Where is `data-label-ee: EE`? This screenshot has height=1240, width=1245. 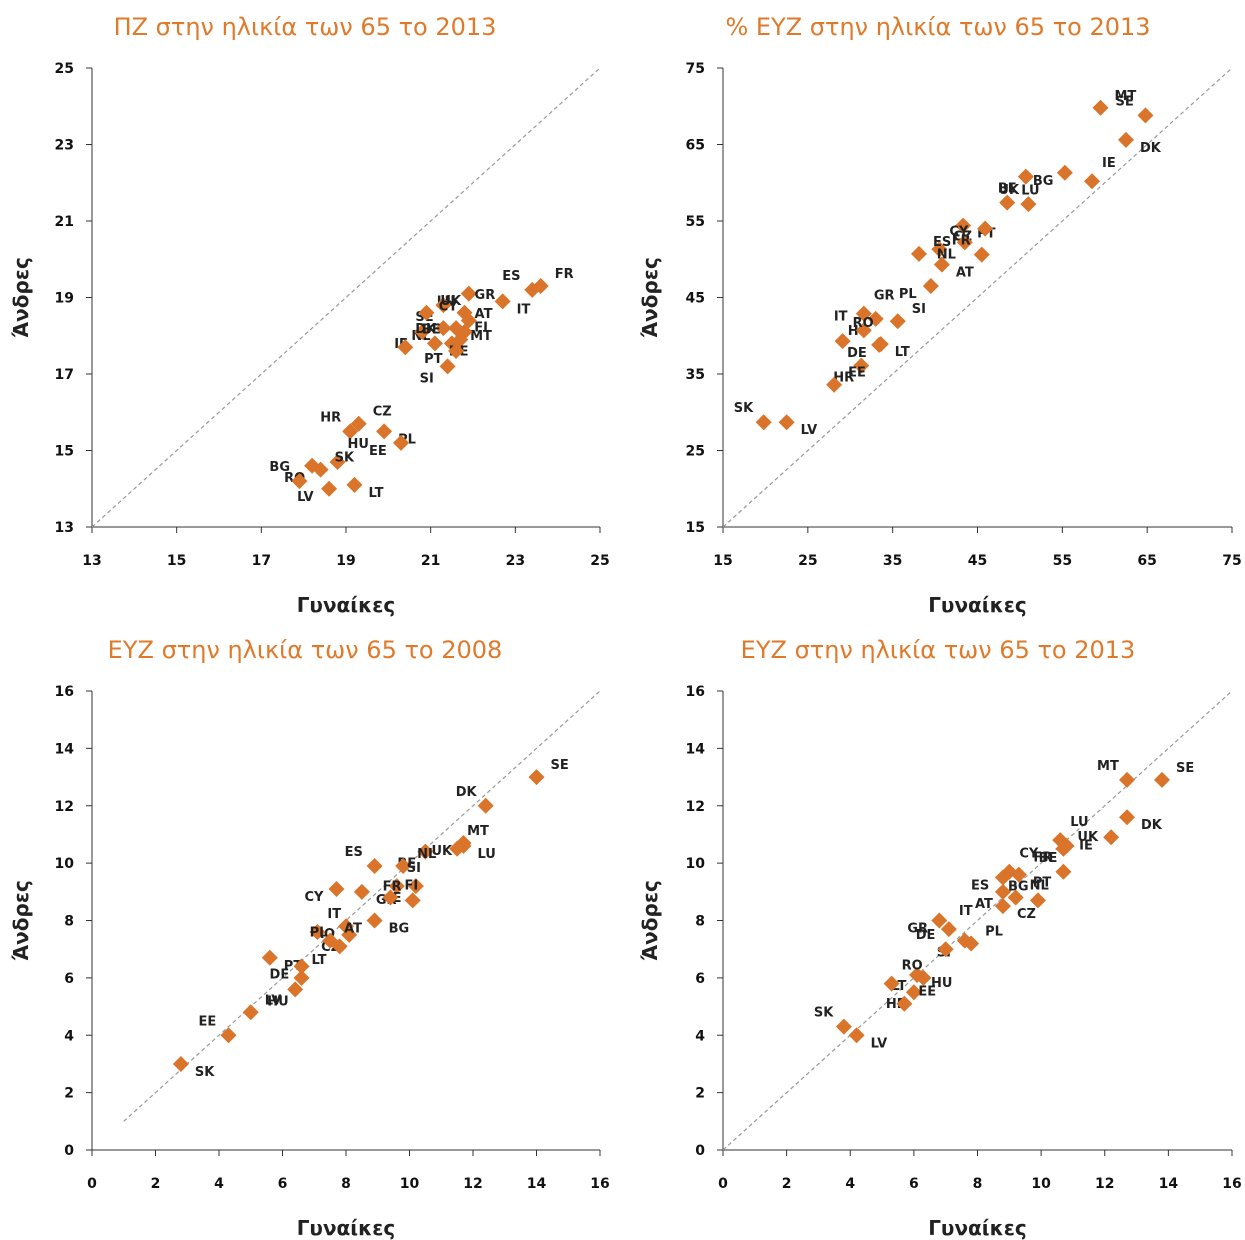 data-label-ee: EE is located at coordinates (927, 992).